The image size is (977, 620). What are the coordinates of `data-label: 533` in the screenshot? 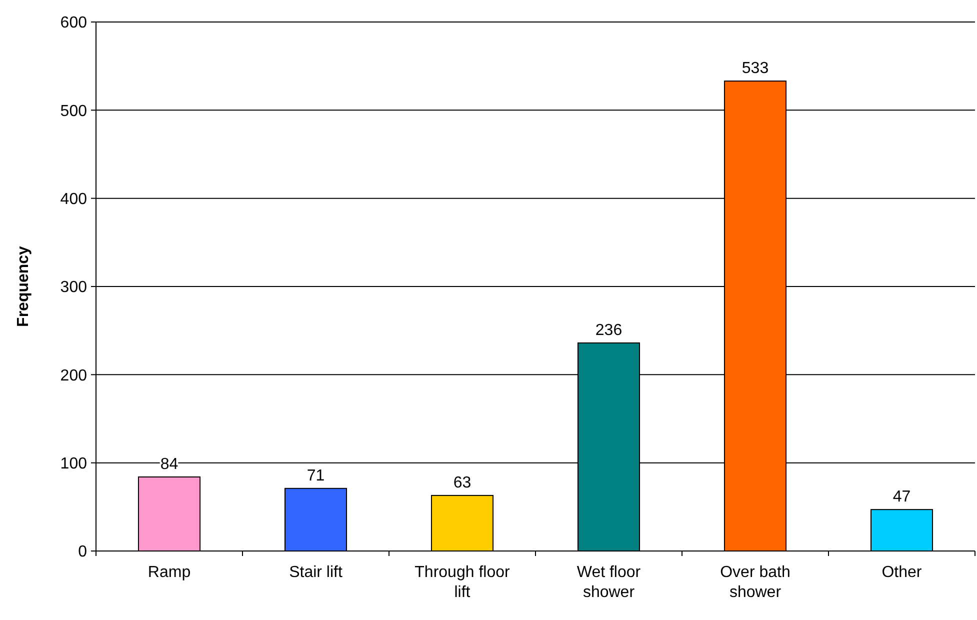 It's located at (755, 69).